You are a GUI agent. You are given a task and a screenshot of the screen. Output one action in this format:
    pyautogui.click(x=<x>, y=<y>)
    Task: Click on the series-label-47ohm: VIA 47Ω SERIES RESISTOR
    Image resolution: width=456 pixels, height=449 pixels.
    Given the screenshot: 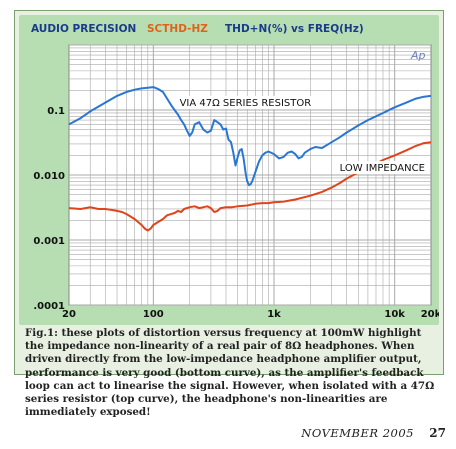 What is the action you would take?
    pyautogui.click(x=246, y=103)
    